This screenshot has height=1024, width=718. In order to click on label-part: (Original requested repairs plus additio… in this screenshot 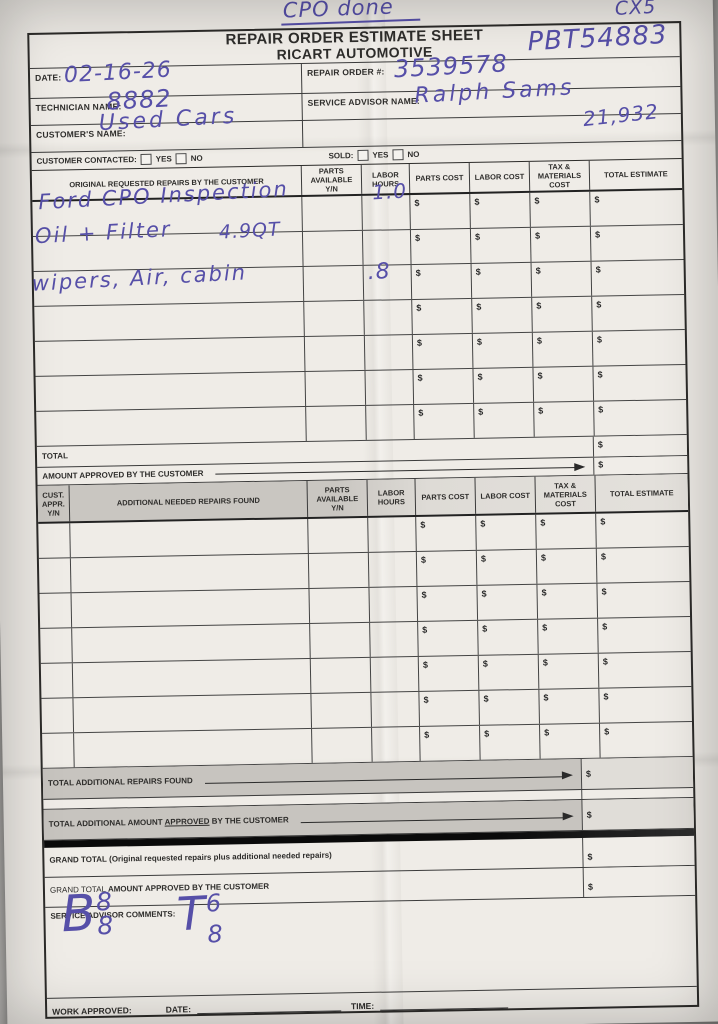, I will do `click(220, 857)`.